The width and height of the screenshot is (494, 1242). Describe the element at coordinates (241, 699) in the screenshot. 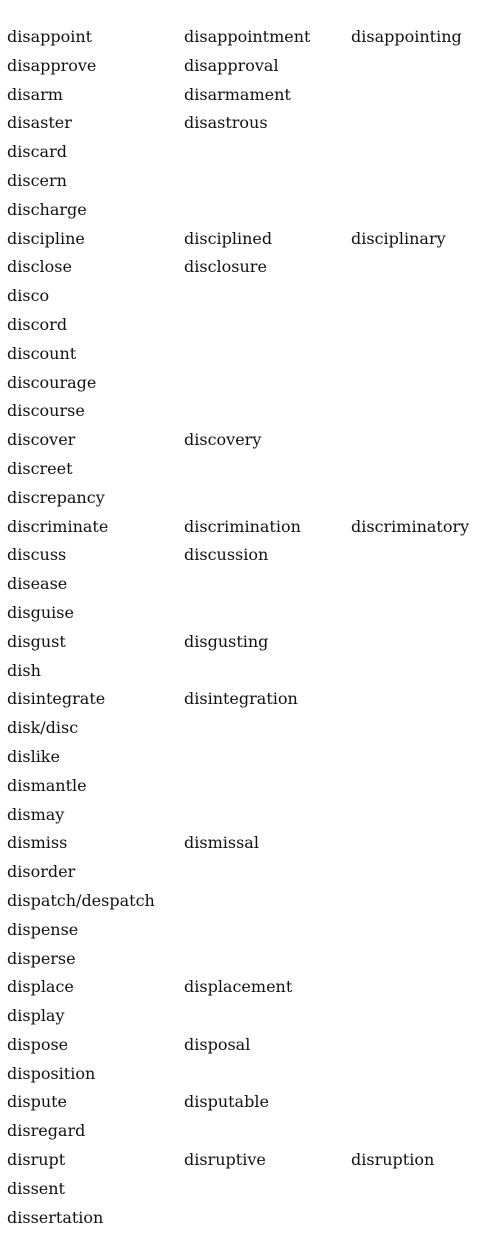

I see `word-derived: disintegration` at that location.